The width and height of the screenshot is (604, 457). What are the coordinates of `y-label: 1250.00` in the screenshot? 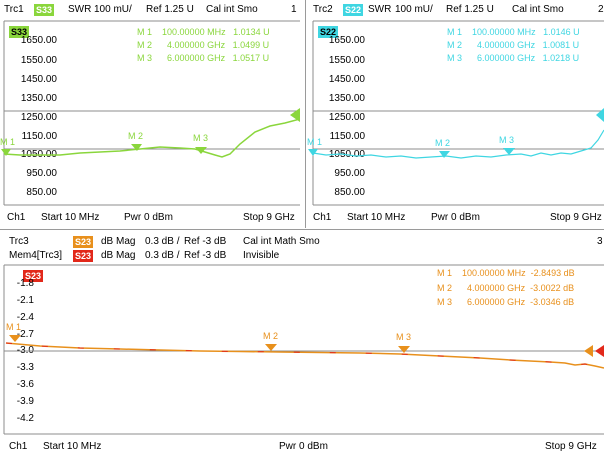 It's located at (346, 117).